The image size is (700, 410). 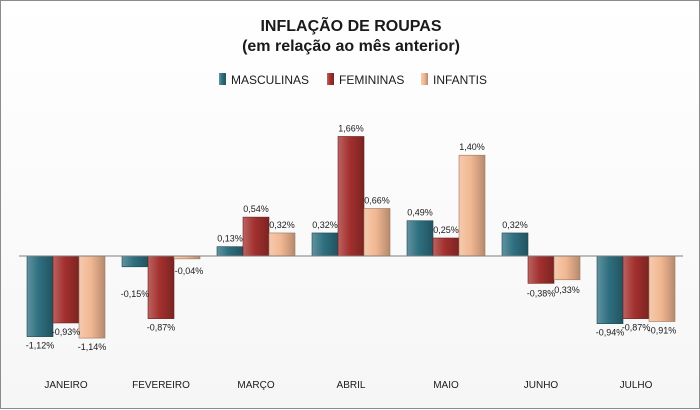 What do you see at coordinates (424, 79) in the screenshot?
I see `legend-swatch-infantis` at bounding box center [424, 79].